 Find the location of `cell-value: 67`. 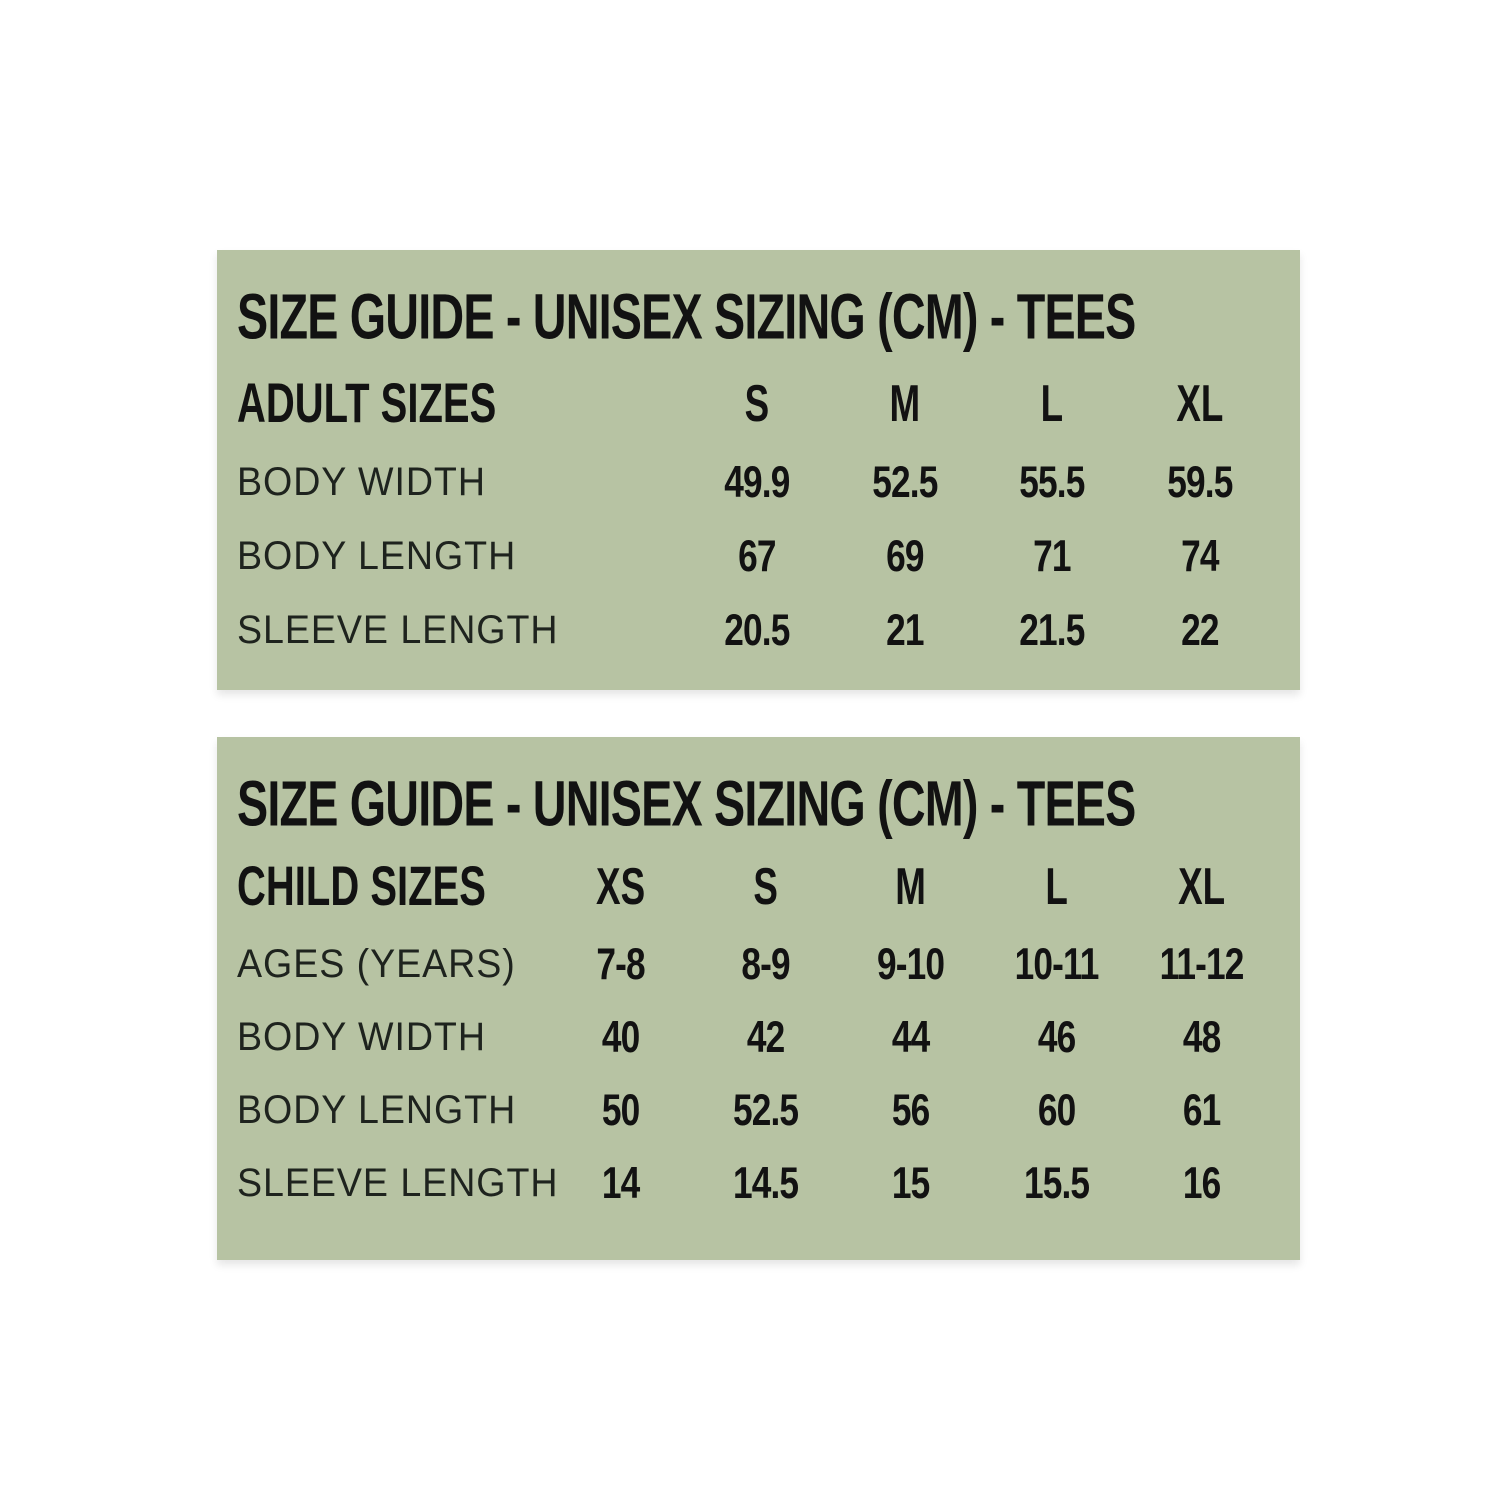

cell-value: 67 is located at coordinates (757, 556).